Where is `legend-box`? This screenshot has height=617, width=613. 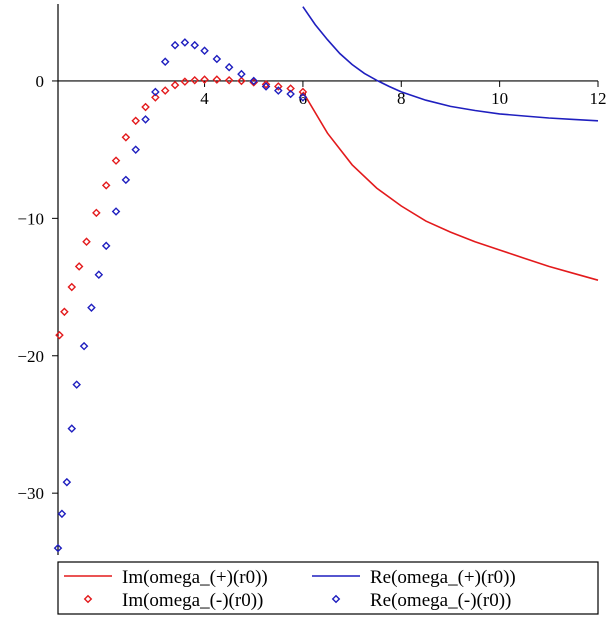 legend-box is located at coordinates (328, 588).